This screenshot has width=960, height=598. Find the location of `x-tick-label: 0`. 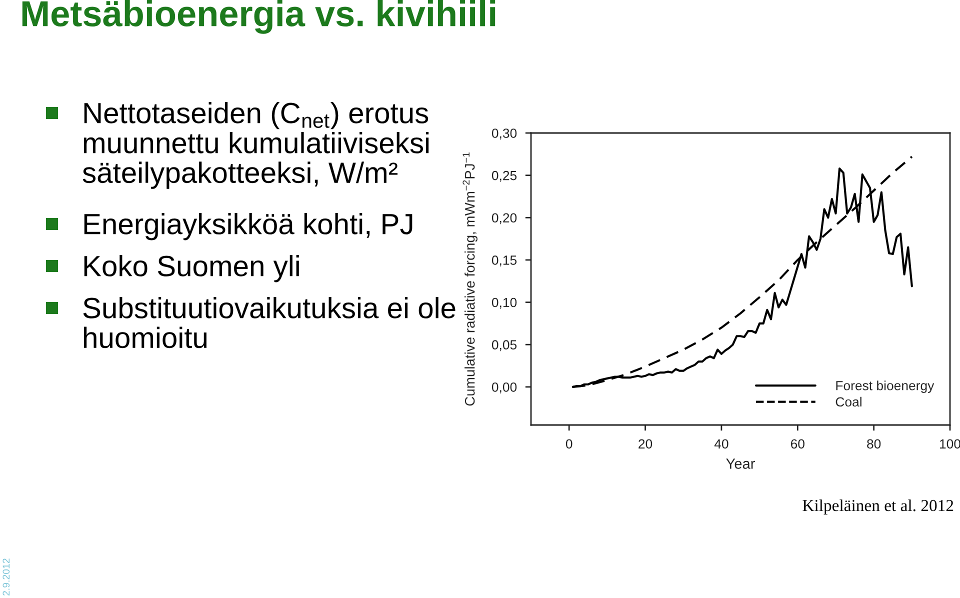

x-tick-label: 0 is located at coordinates (569, 444).